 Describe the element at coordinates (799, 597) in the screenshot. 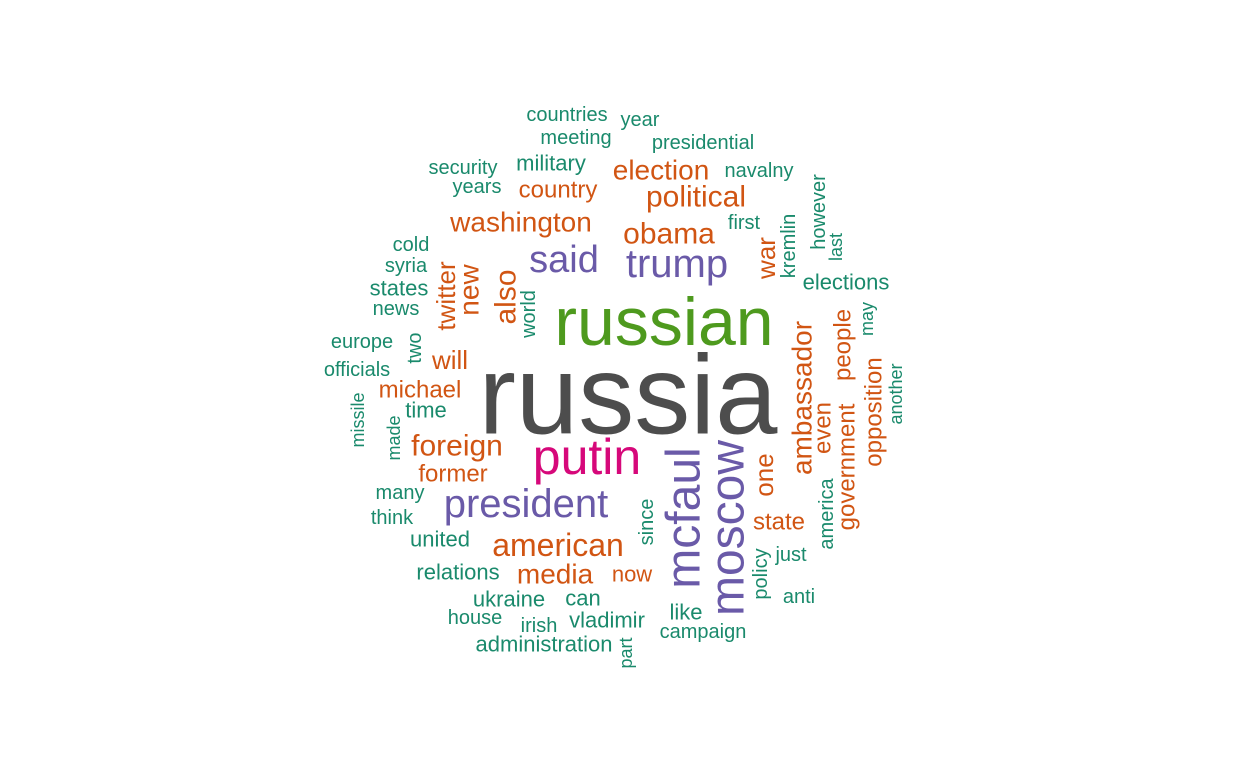

I see `cloud-word-anti: anti` at that location.